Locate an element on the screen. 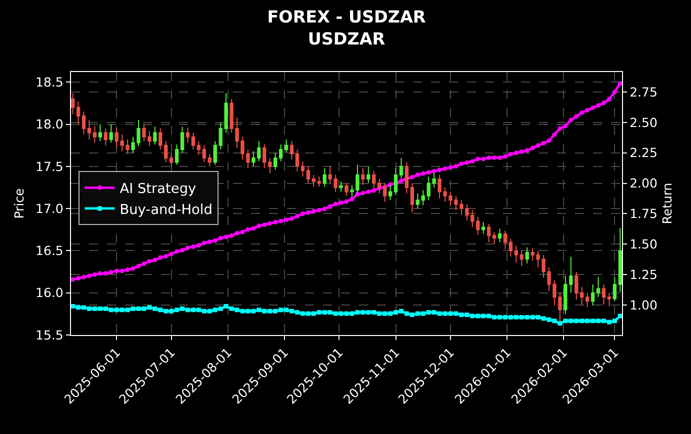 The height and width of the screenshot is (434, 691). y-axis-title: Price is located at coordinates (19, 203).